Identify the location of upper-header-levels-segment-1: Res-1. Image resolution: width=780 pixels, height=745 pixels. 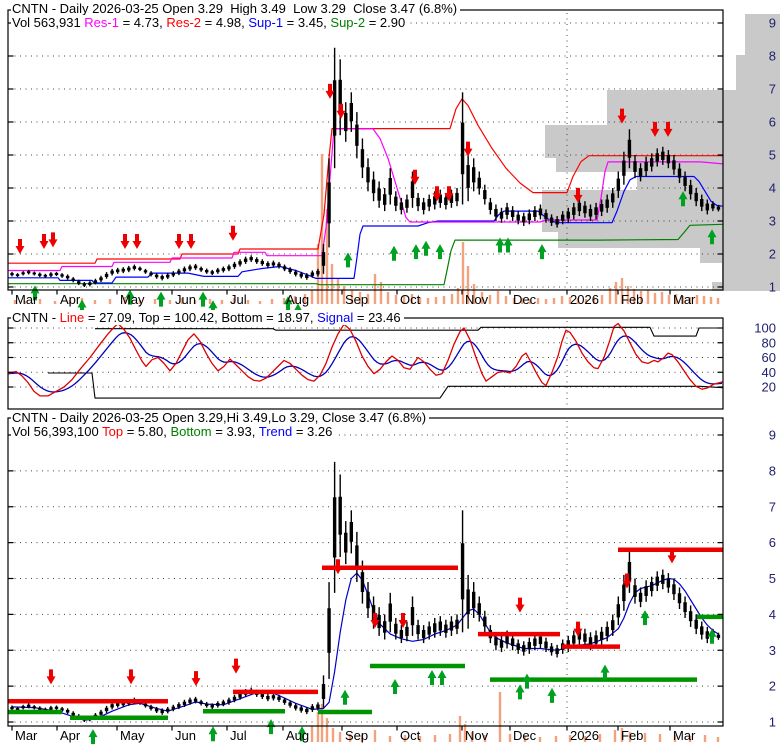
(101, 22).